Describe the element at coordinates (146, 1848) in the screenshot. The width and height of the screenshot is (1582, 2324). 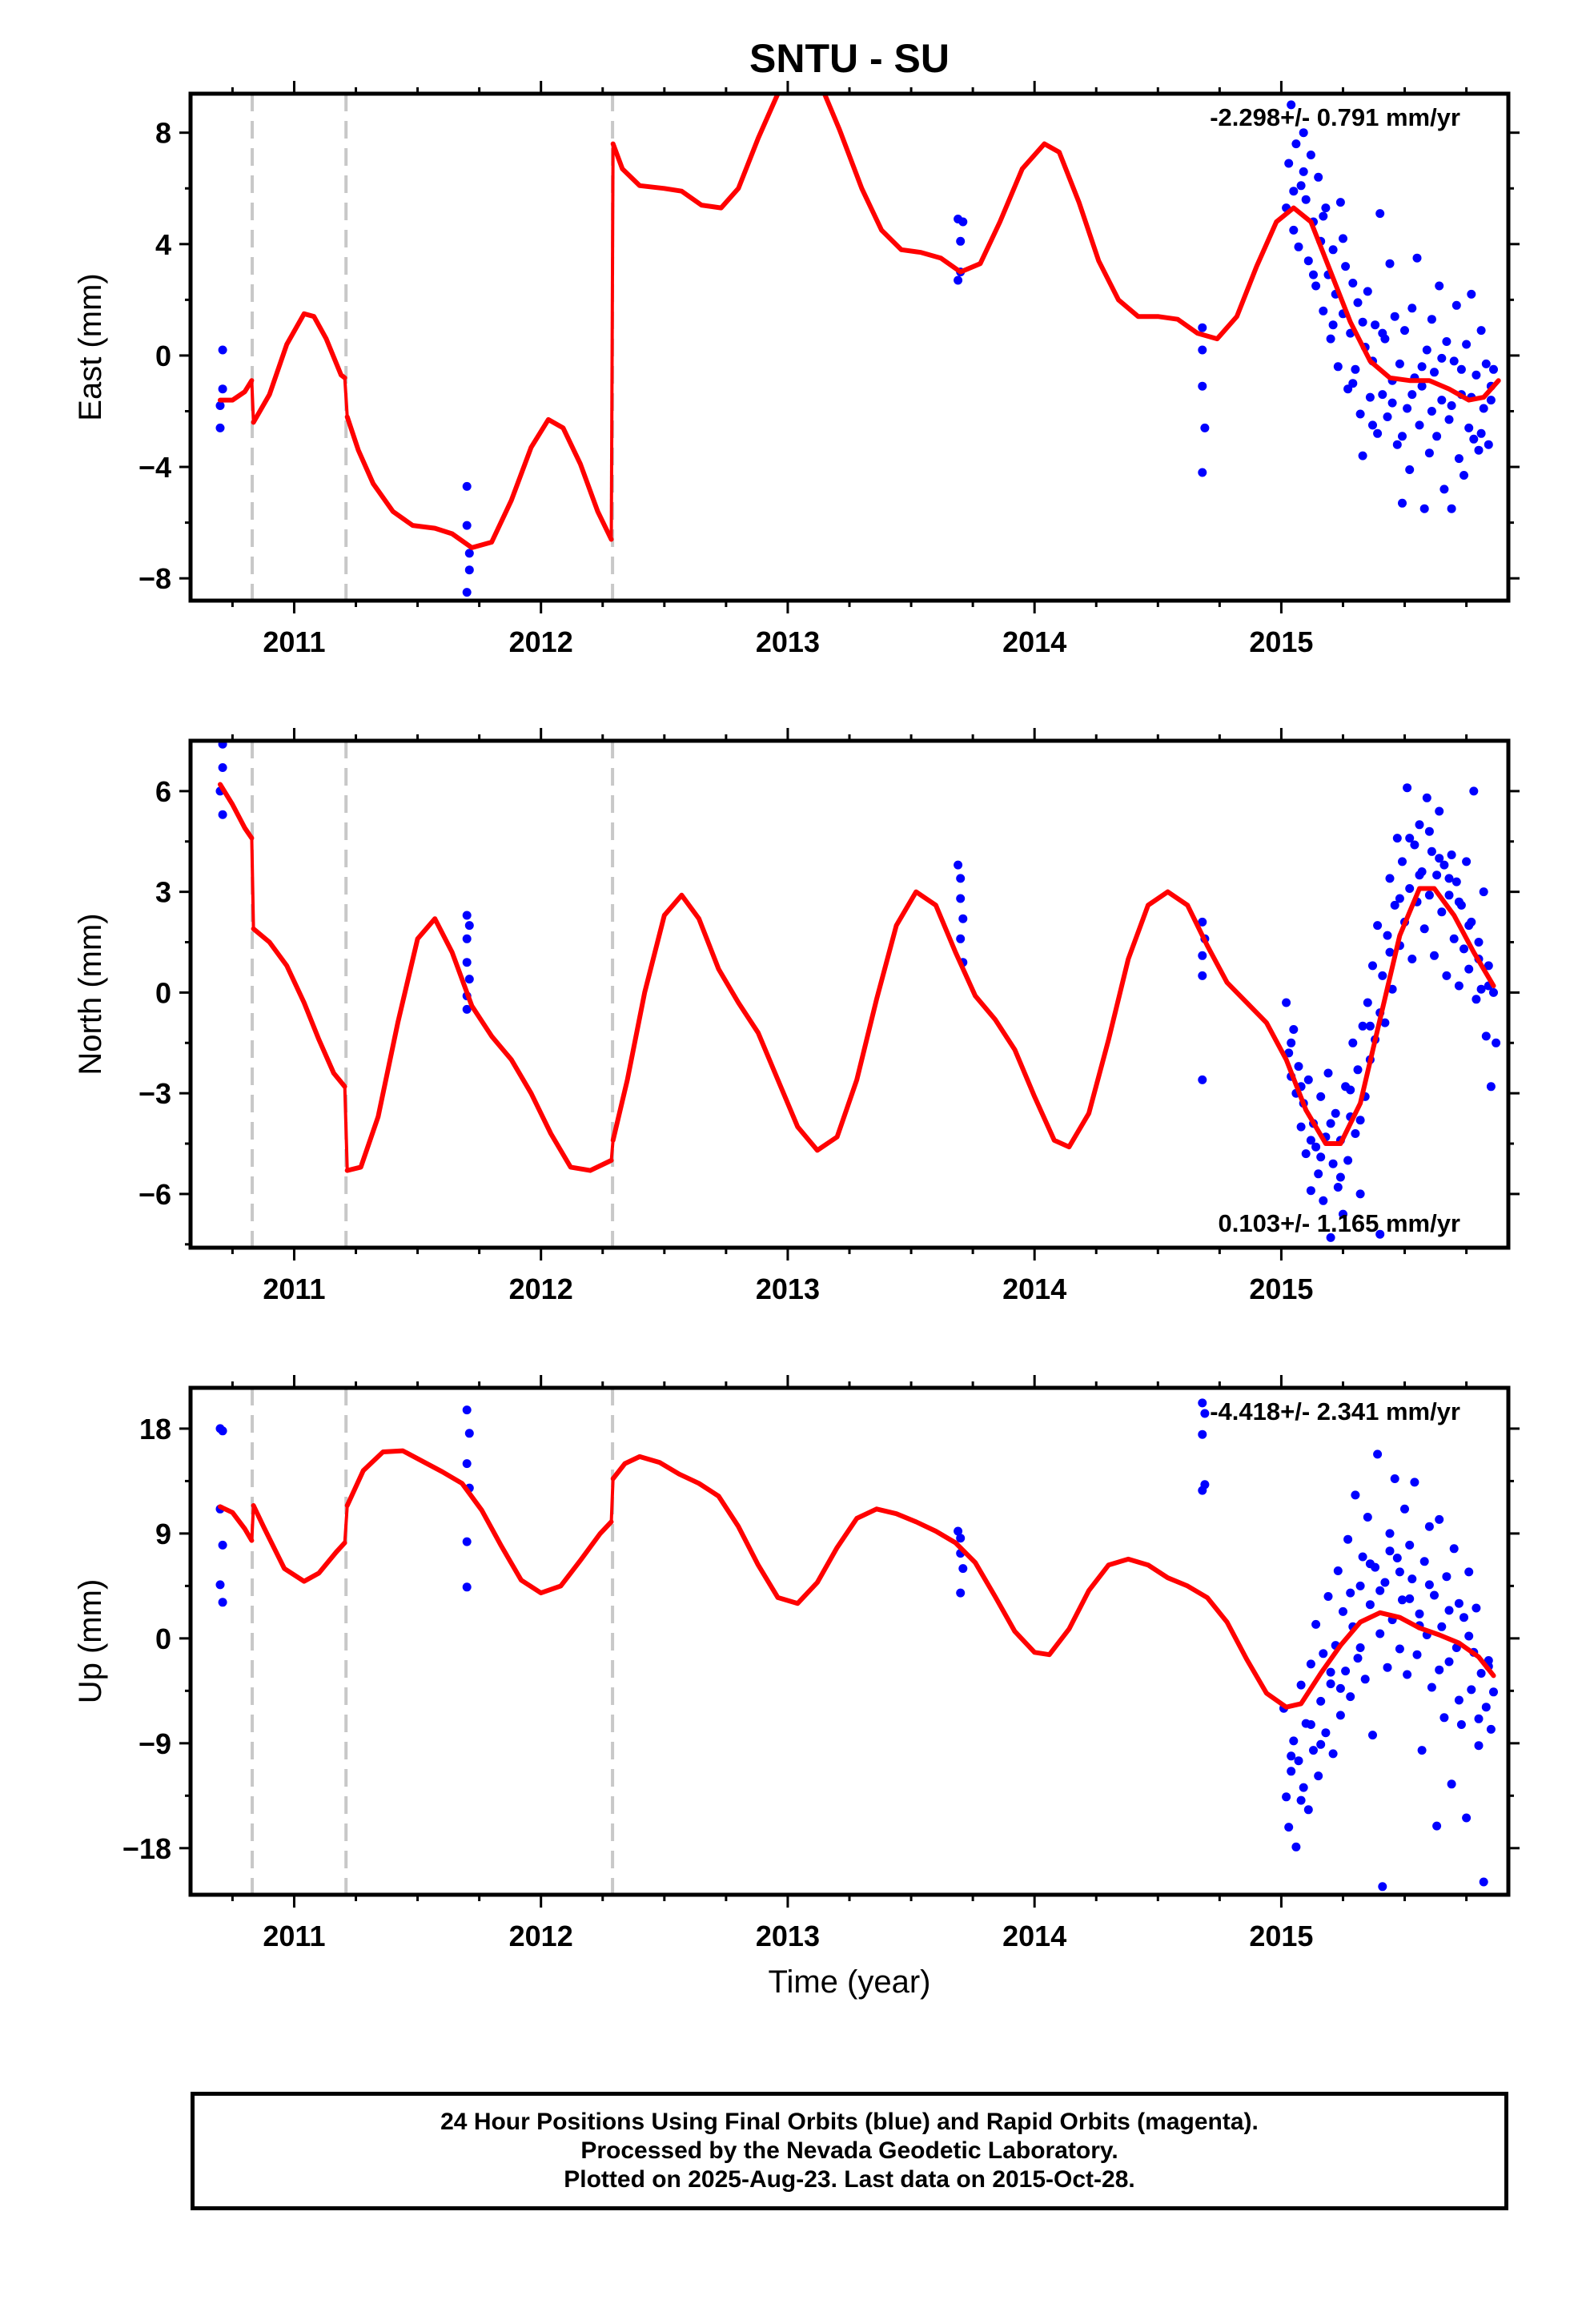
I see `y-tick-label: −18` at that location.